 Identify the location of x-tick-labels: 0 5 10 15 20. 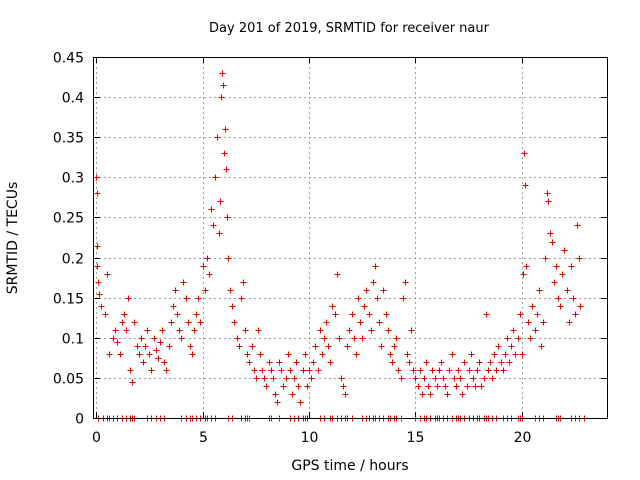
(311, 438).